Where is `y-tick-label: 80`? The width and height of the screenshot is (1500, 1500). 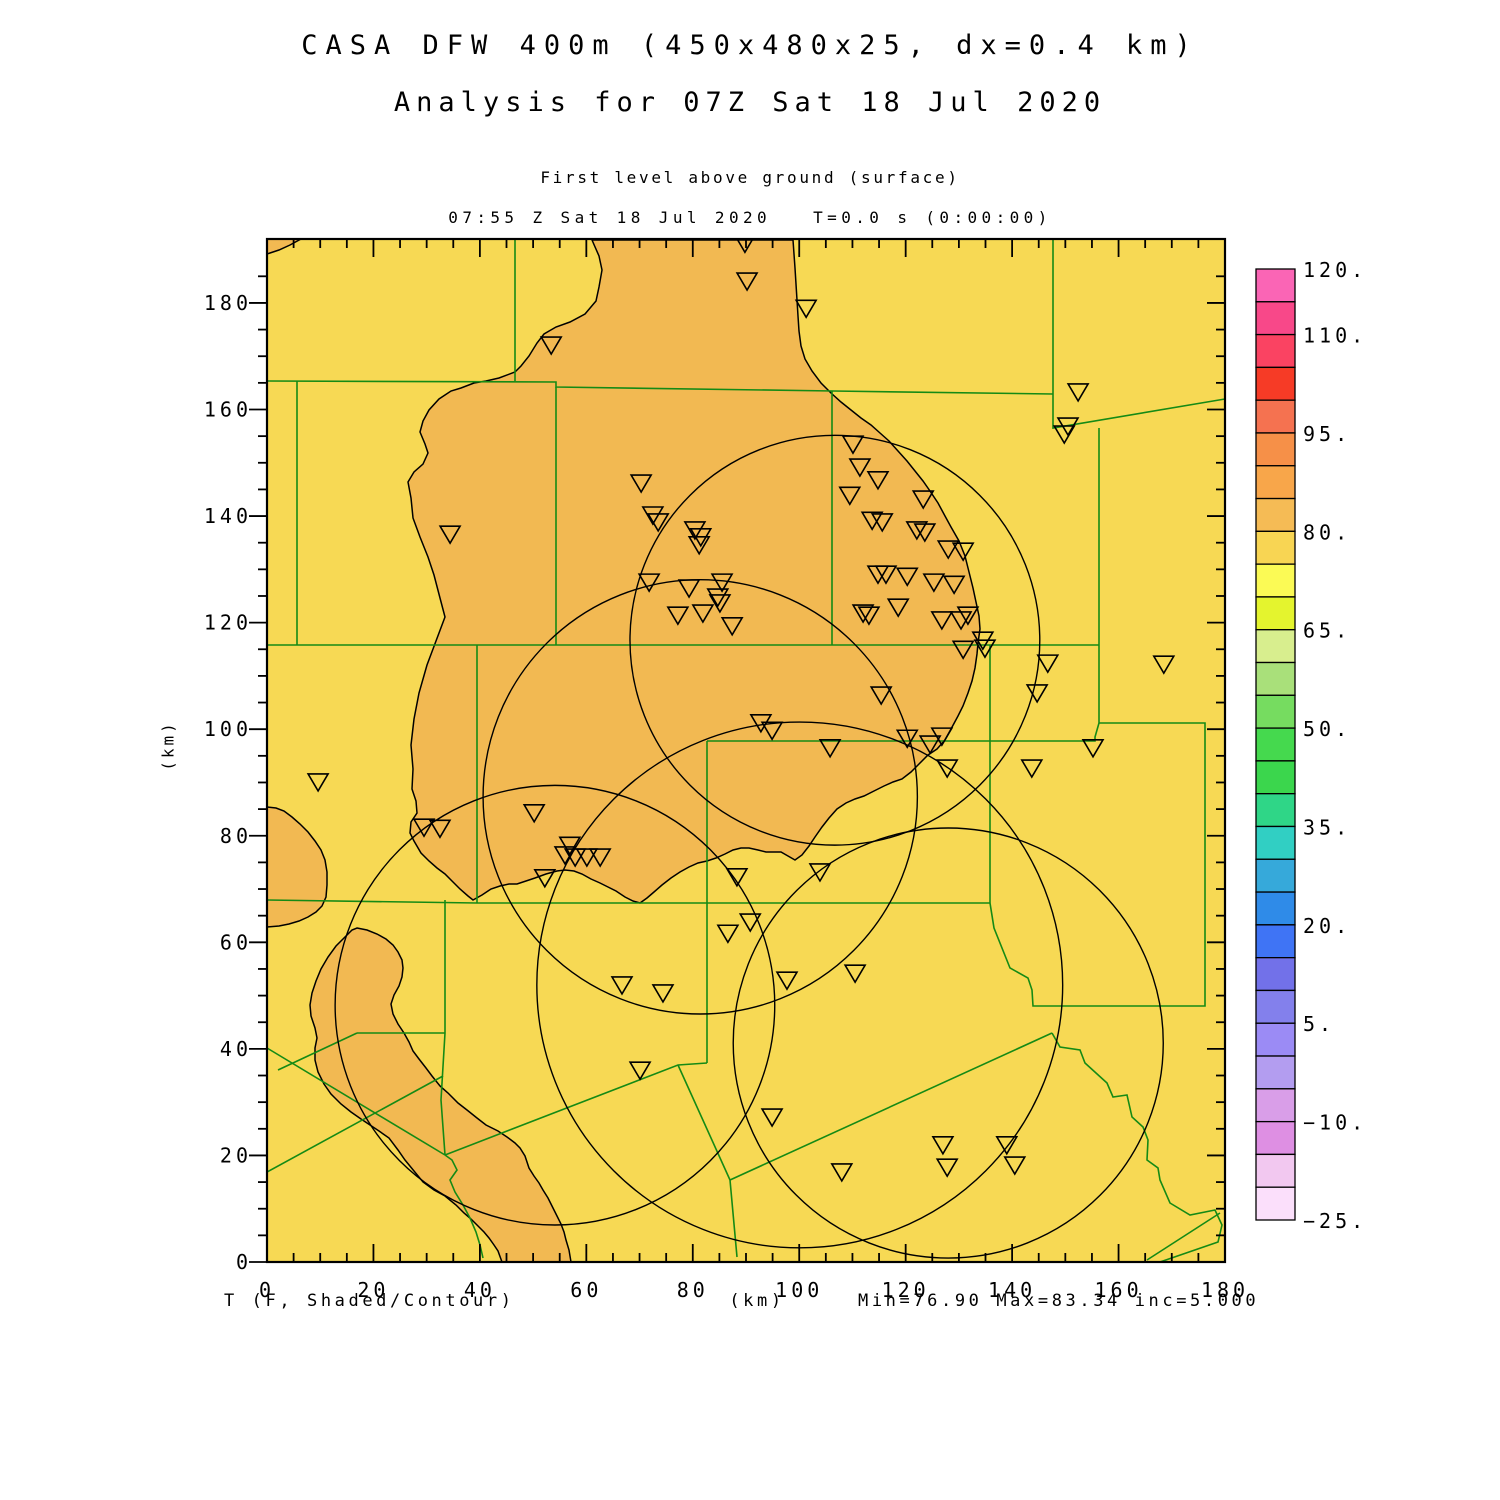 y-tick-label: 80 is located at coordinates (236, 836).